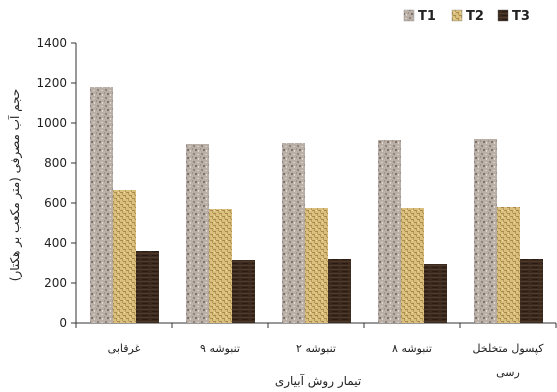 Image resolution: width=557 pixels, height=392 pixels. Describe the element at coordinates (475, 16) in the screenshot. I see `legend-label-t2: T2` at that location.